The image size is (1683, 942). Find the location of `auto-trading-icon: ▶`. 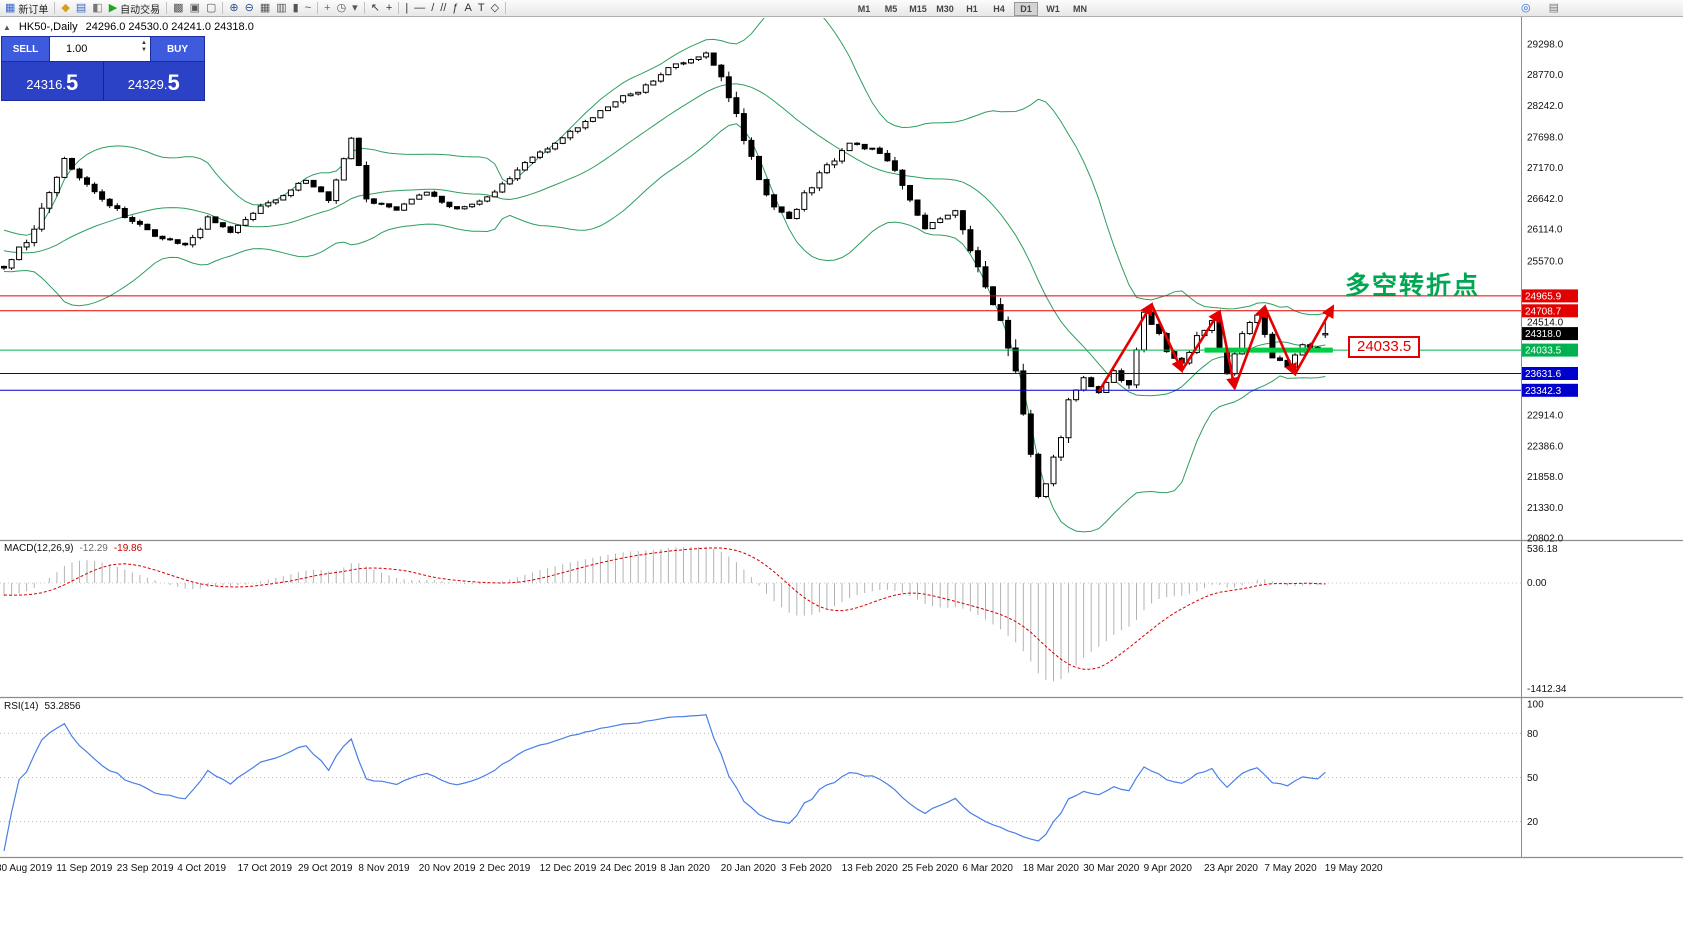

auto-trading-icon: ▶ is located at coordinates (113, 7).